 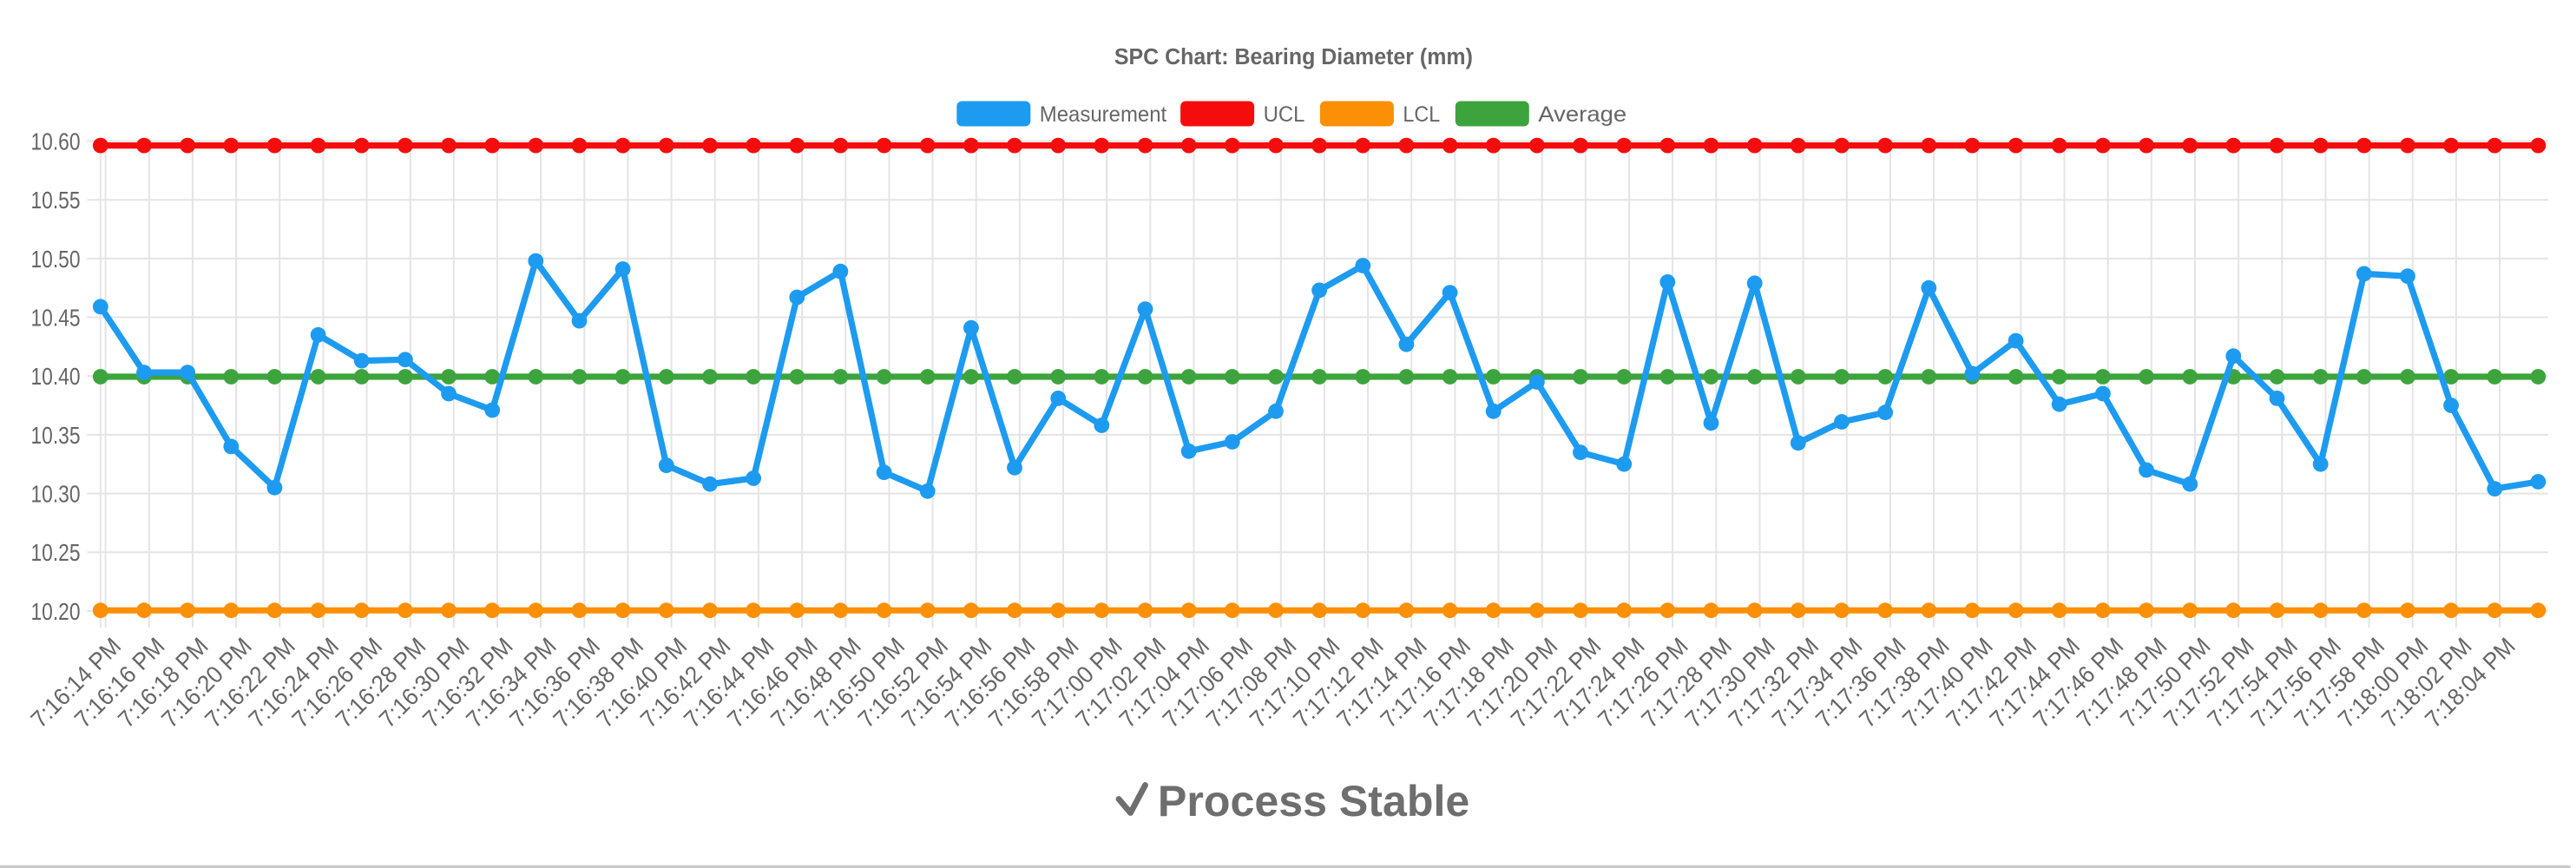 I want to click on svg-text: LCL, so click(x=1421, y=114).